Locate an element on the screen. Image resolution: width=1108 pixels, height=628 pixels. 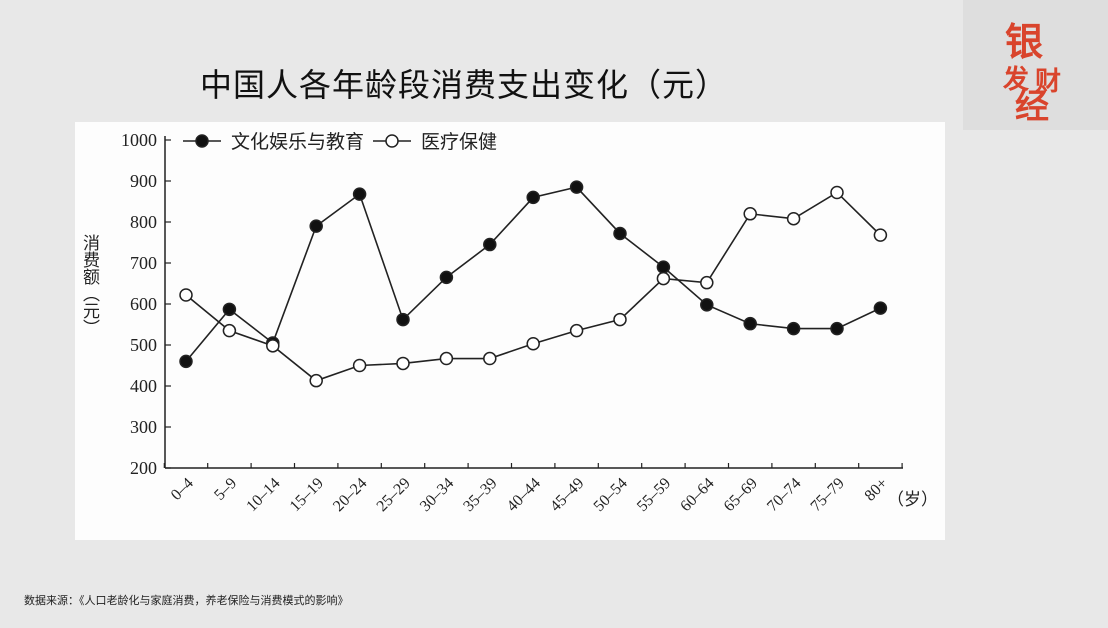
x-tick-label: 10–14 is located at coordinates (263, 495).